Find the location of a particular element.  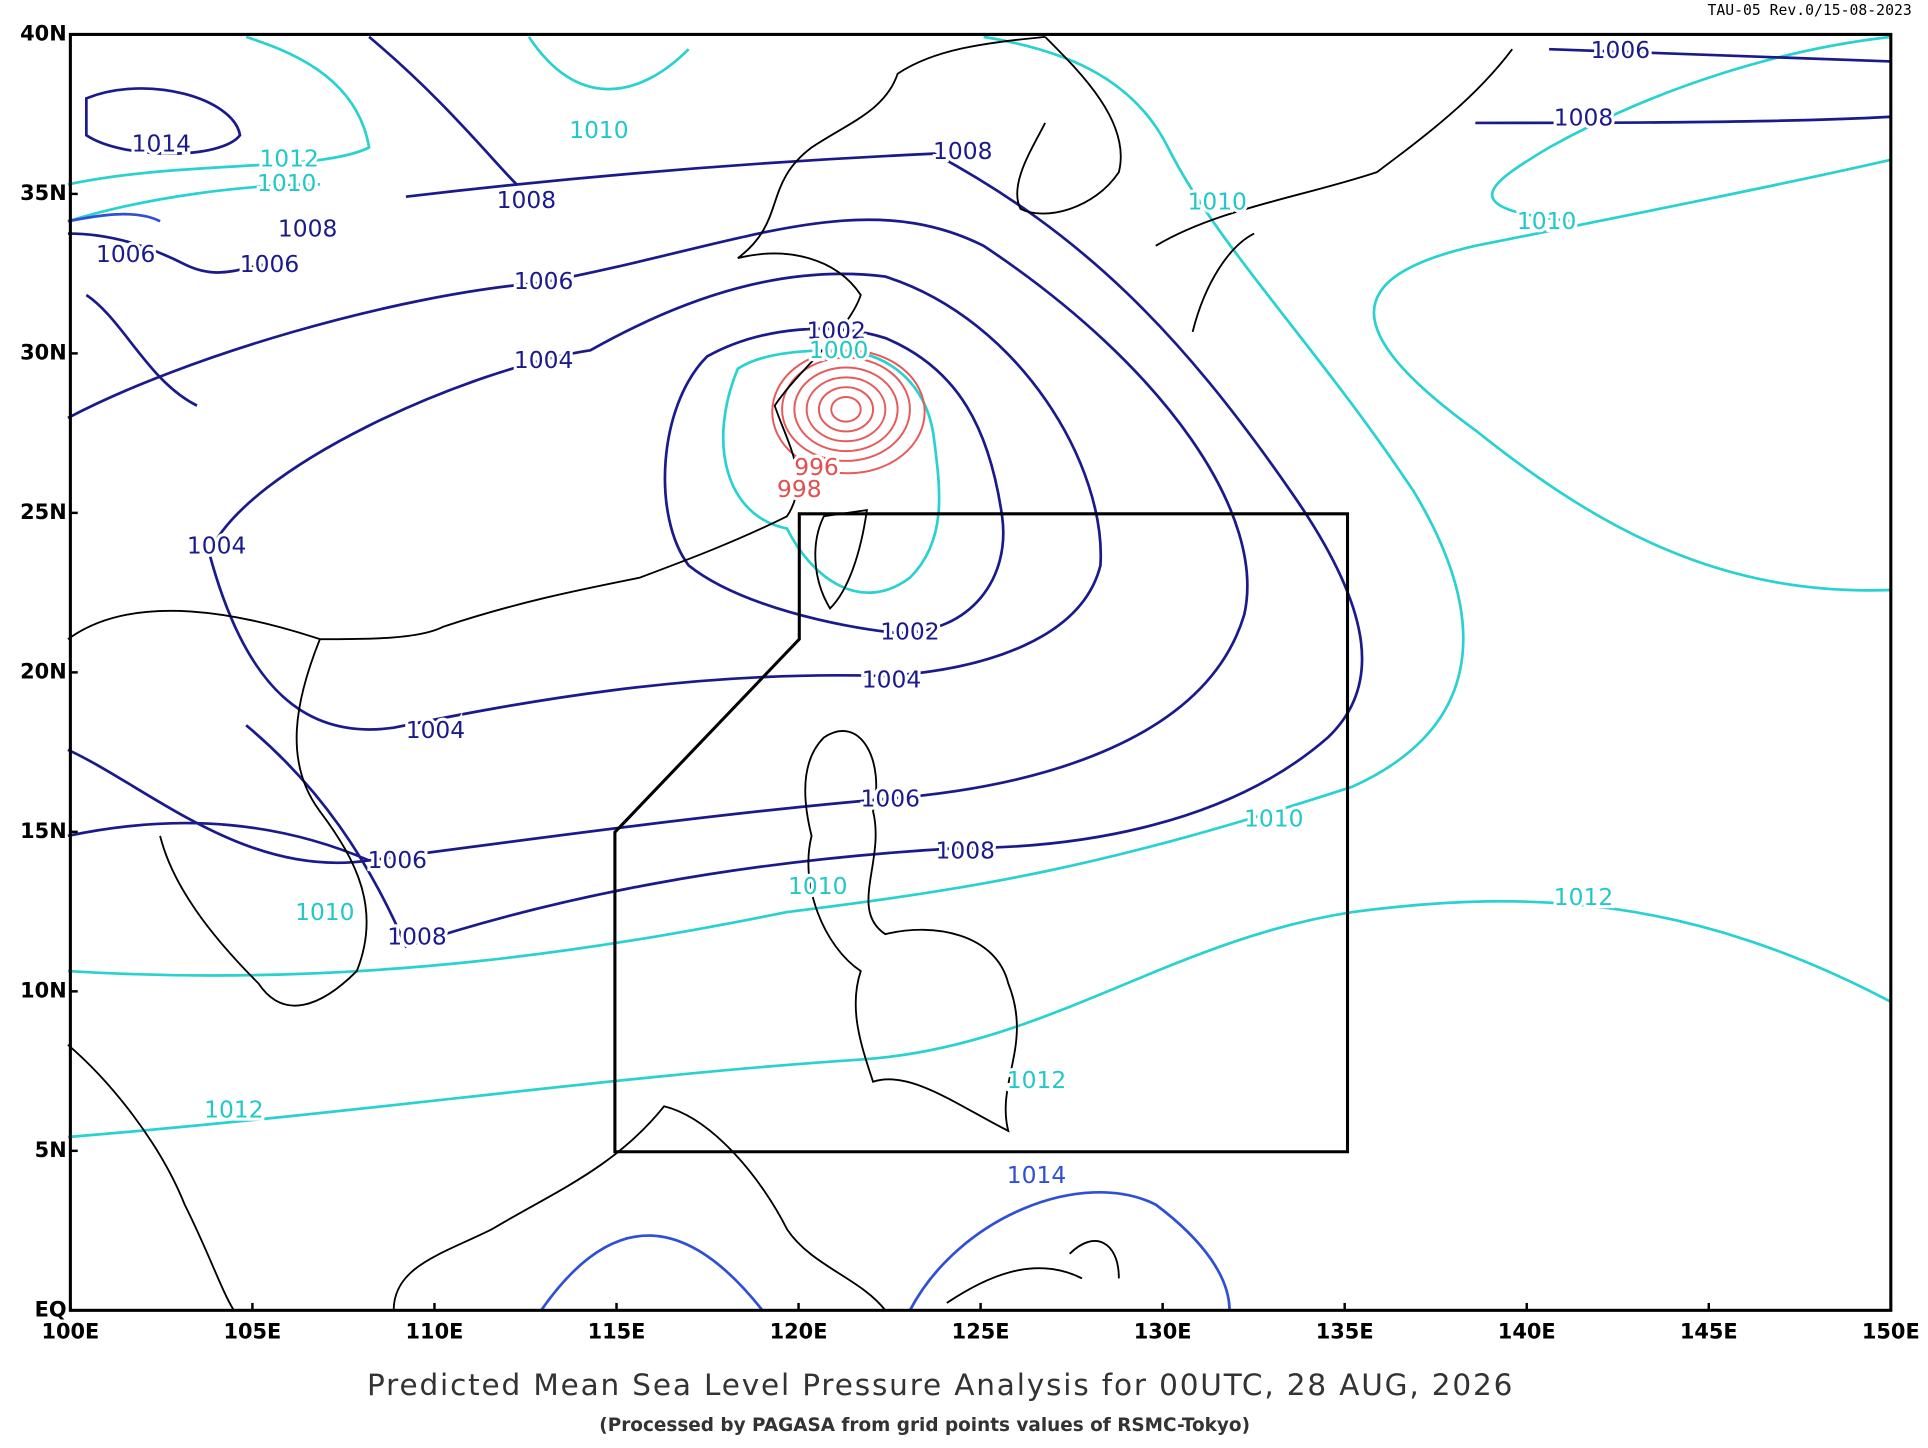

latitude-label: 10N is located at coordinates (43, 990).